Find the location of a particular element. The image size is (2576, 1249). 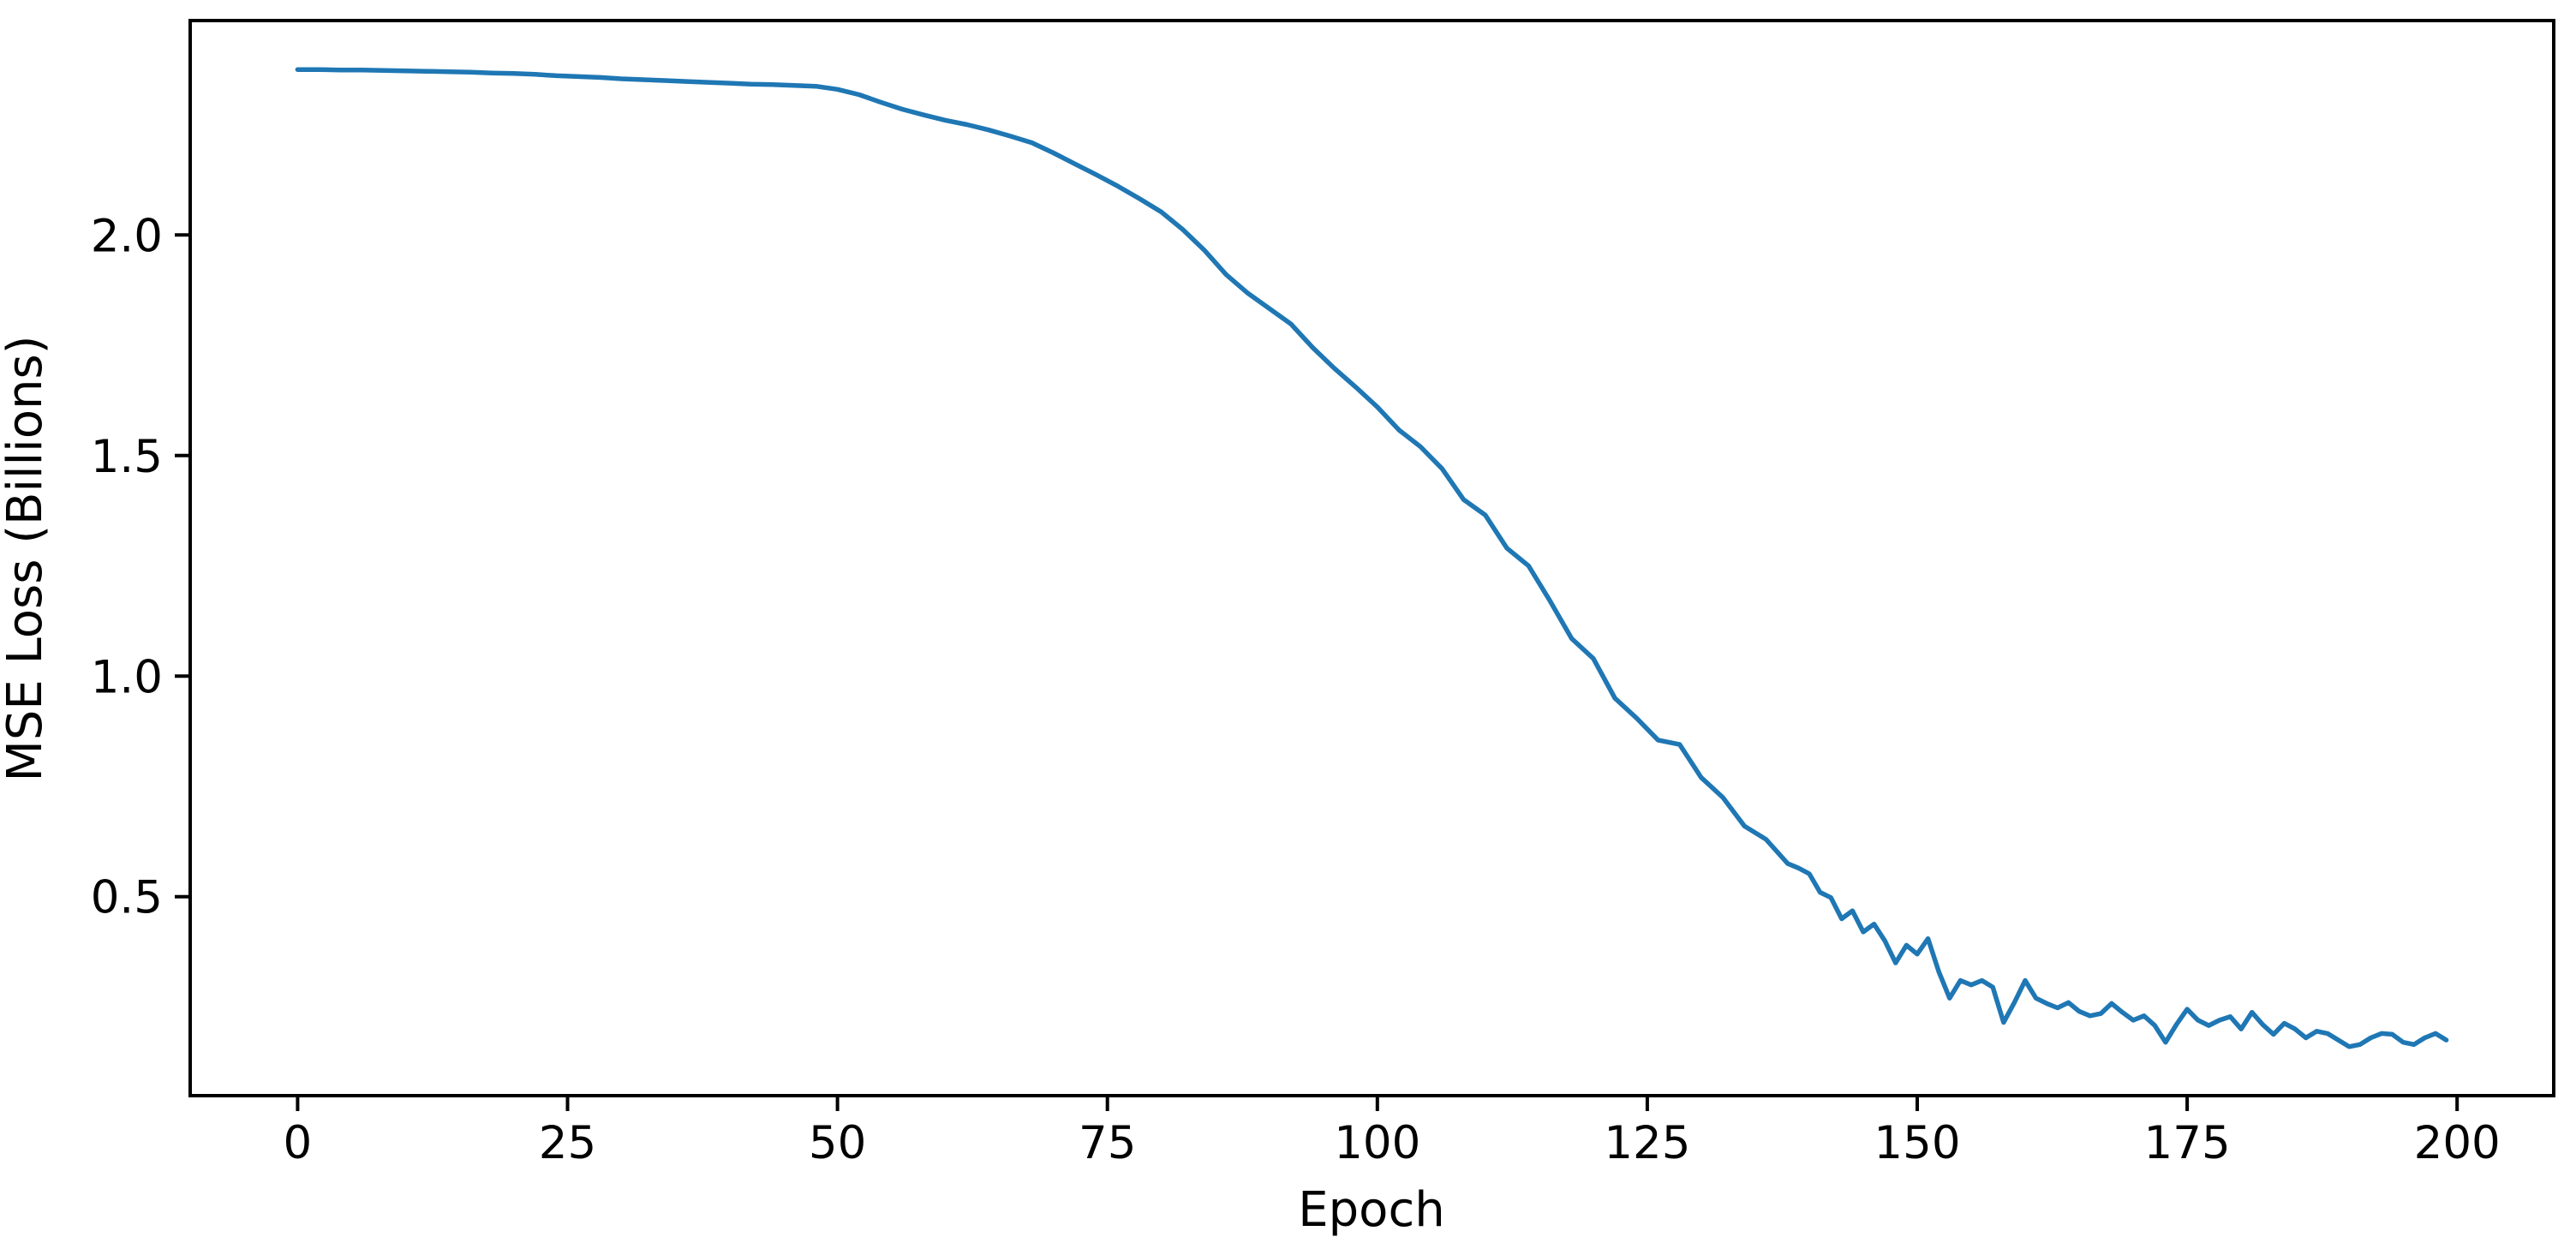

y-tick-label: 0.5 is located at coordinates (127, 898).